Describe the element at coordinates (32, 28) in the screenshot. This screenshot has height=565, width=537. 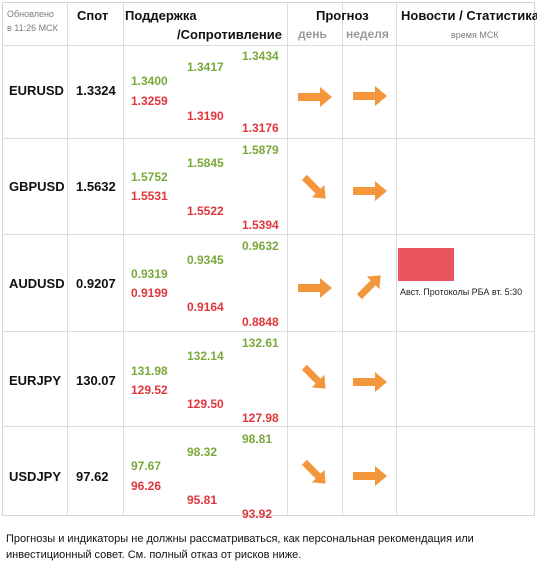
I see `updated-time: в 11:26 МСК` at that location.